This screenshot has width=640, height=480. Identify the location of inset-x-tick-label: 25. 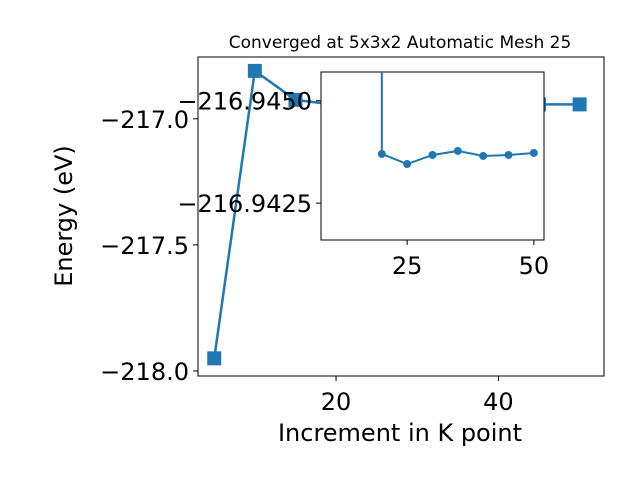
(407, 266).